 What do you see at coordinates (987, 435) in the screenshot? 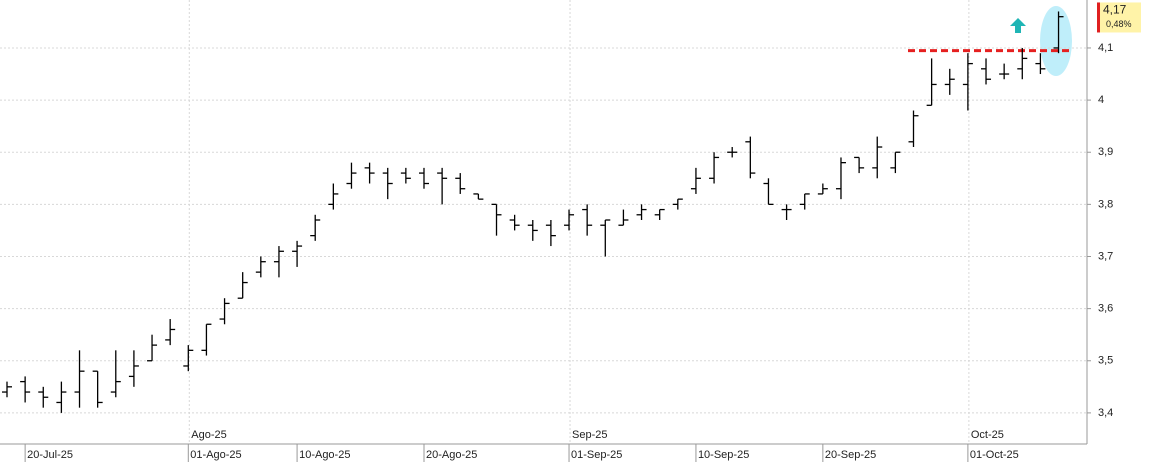
I see `month-label: Oct-25` at bounding box center [987, 435].